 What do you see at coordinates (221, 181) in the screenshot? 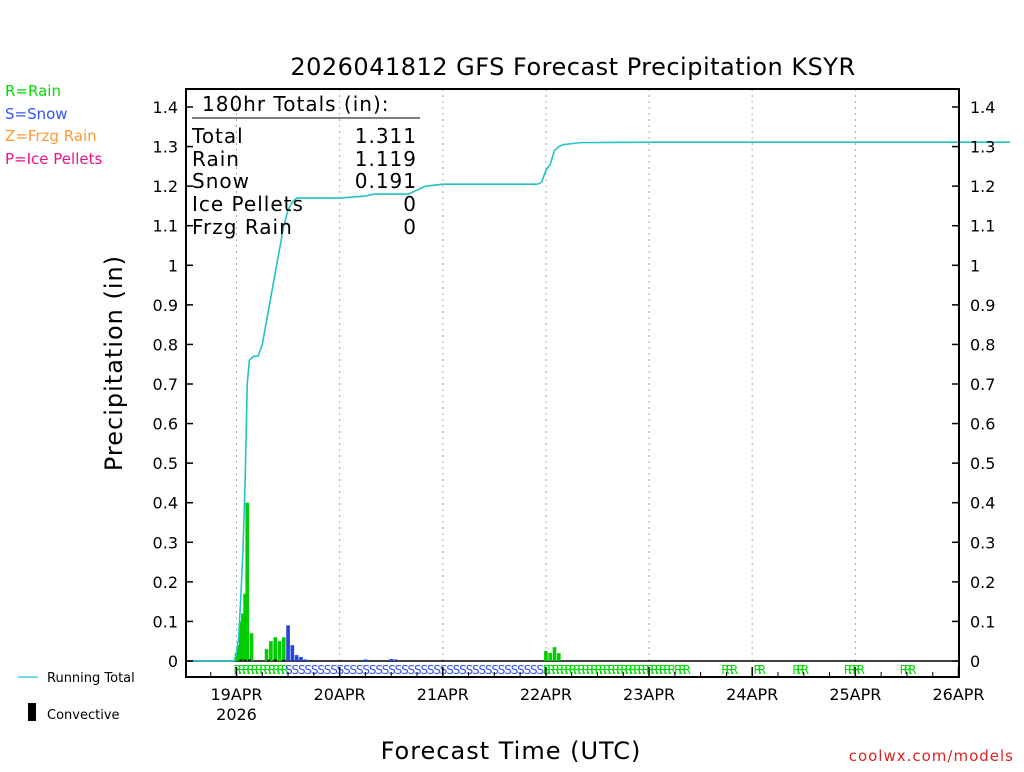
I see `totals-label-snow: Snow` at bounding box center [221, 181].